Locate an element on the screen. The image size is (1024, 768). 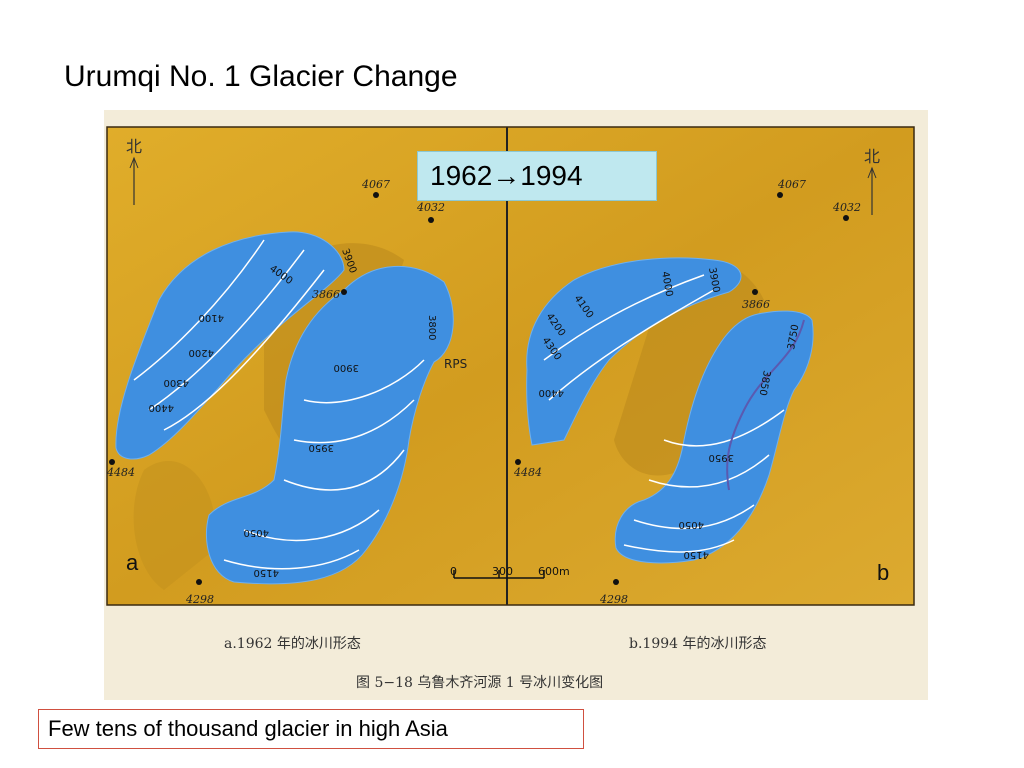
peak-label-4484: 4484 is located at coordinates (120, 472).